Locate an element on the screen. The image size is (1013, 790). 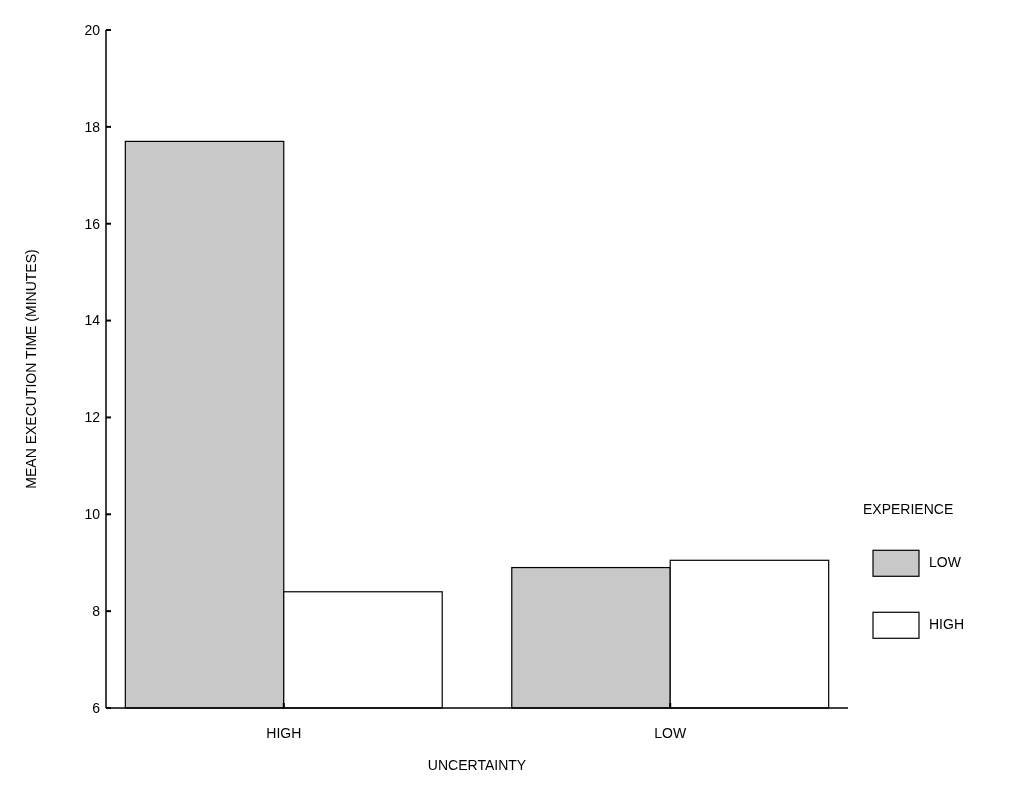
y-tick-label: 6 is located at coordinates (96, 707).